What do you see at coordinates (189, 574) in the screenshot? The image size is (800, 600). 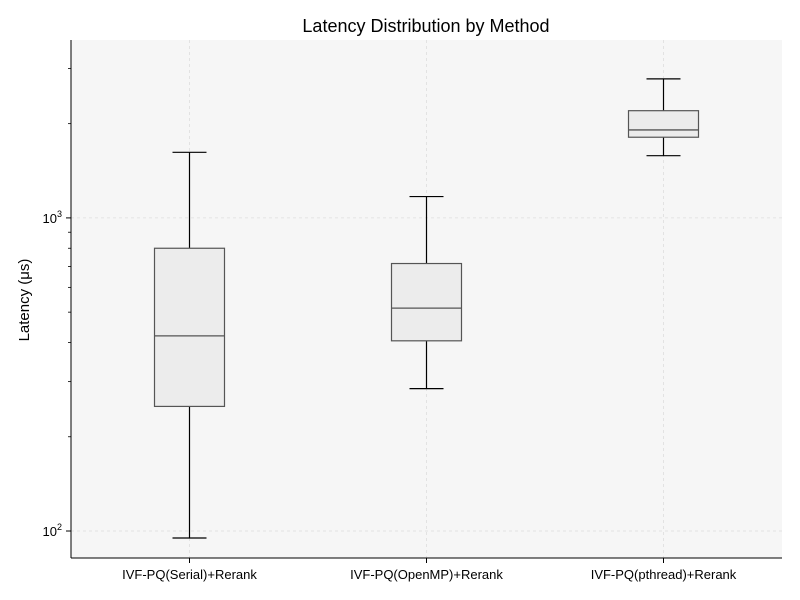 I see `x-tick-label: IVF-PQ(Serial)+Rerank` at bounding box center [189, 574].